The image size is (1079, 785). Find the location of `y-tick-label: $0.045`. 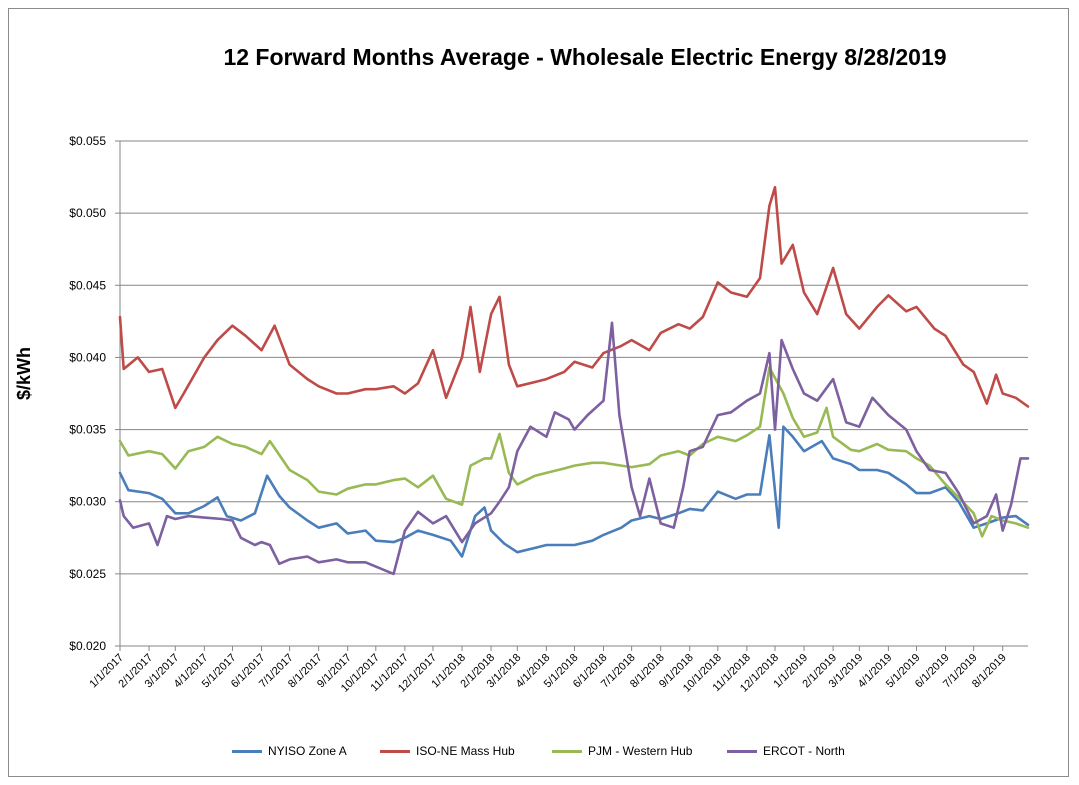

y-tick-label: $0.045 is located at coordinates (87, 285).